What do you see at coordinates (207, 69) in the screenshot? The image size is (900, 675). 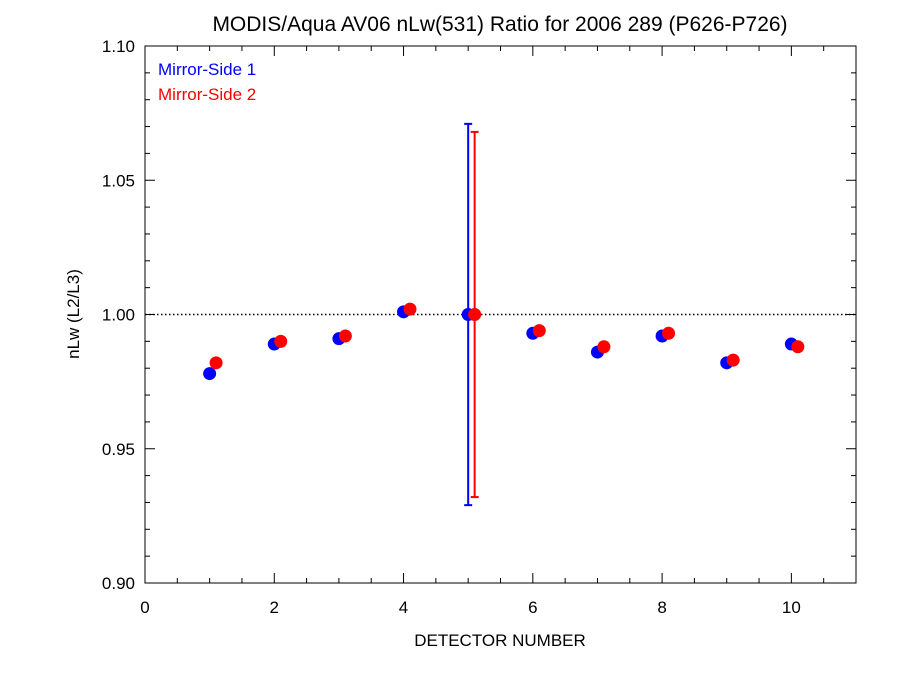 I see `legend-entry-series-1: Mirror-Side 1` at bounding box center [207, 69].